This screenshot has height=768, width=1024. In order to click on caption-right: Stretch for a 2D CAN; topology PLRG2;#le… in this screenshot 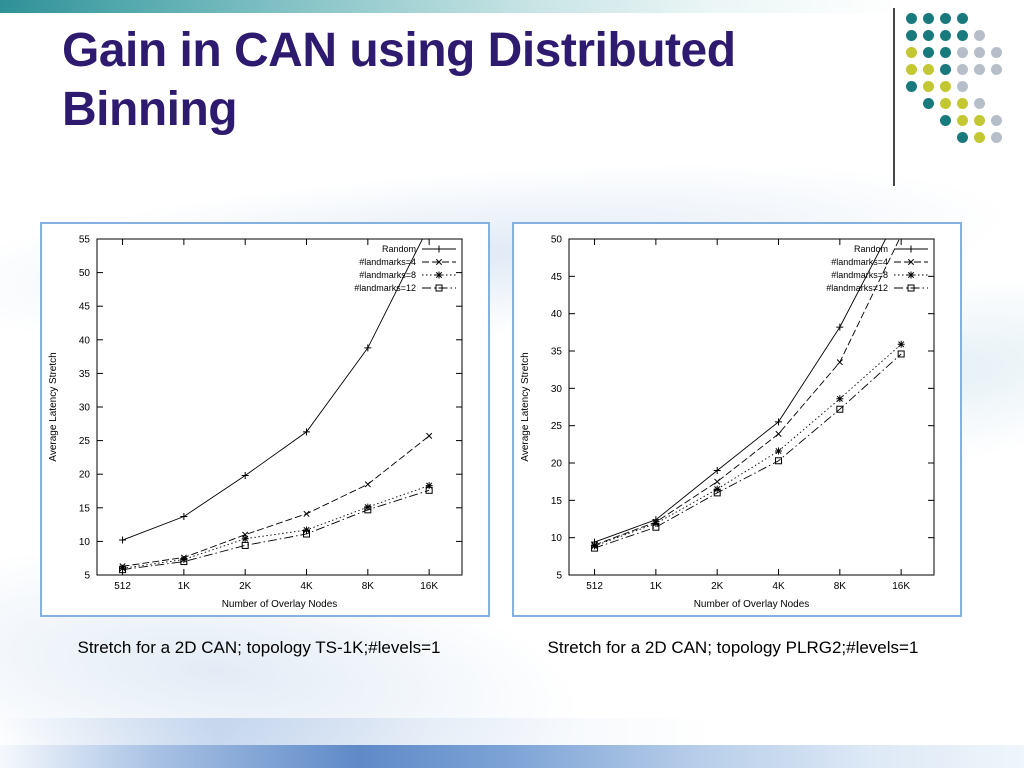, I will do `click(733, 647)`.